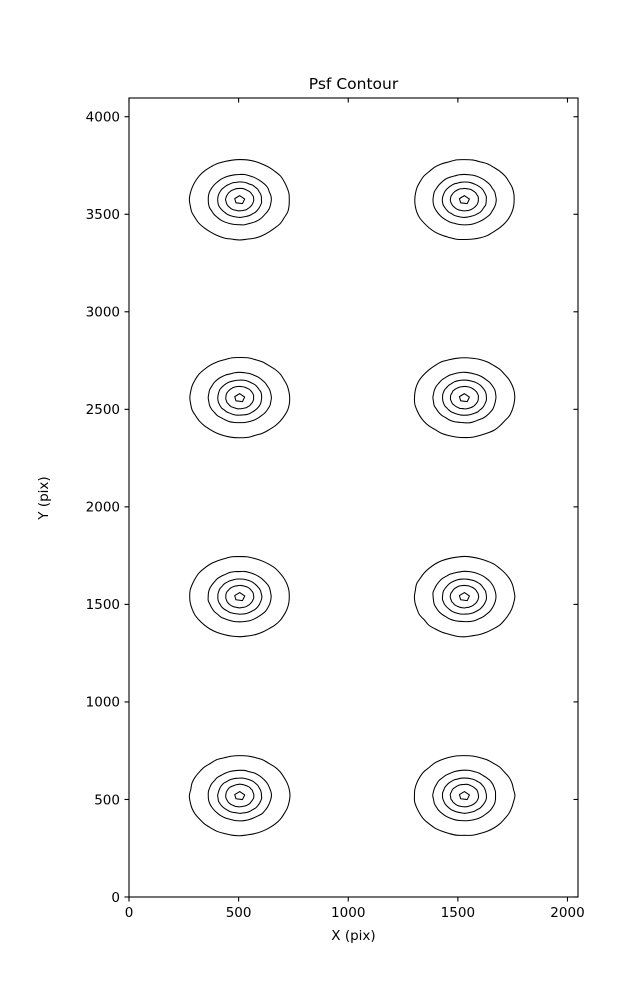 Image resolution: width=637 pixels, height=1000 pixels. I want to click on y-tick-labels: 0 500 1000 1500 2000 2500 3000 3500 4000, so click(103, 508).